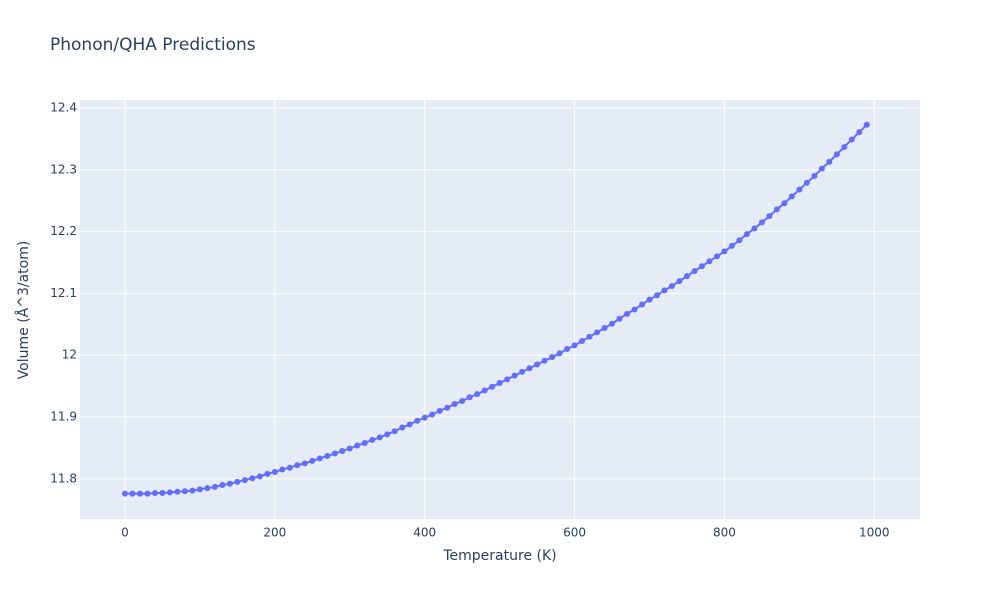 The height and width of the screenshot is (600, 1000). What do you see at coordinates (274, 533) in the screenshot?
I see `x-tick-label: 200` at bounding box center [274, 533].